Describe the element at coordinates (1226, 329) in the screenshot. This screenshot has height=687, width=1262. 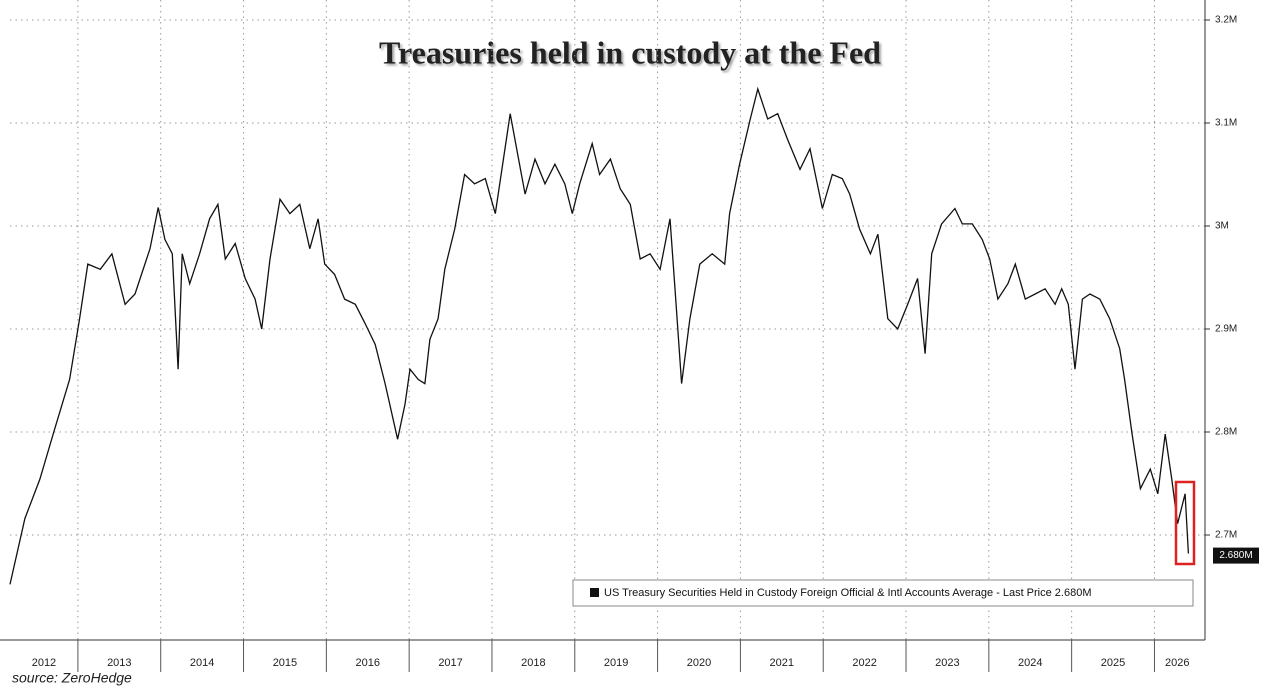
I see `y-tick-label: 2.9M` at that location.